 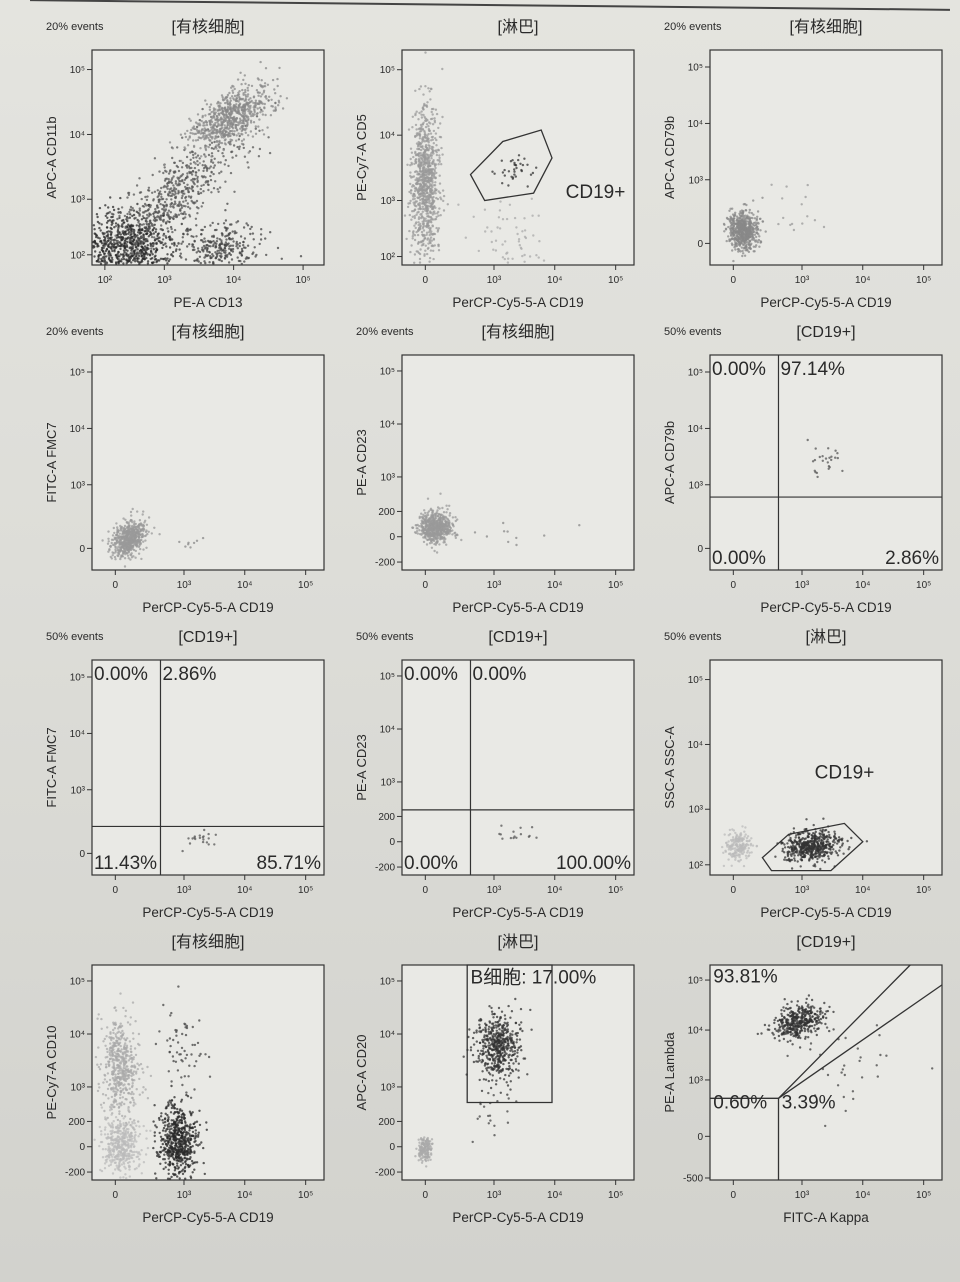 I want to click on gate-label: CD19+, so click(x=596, y=192).